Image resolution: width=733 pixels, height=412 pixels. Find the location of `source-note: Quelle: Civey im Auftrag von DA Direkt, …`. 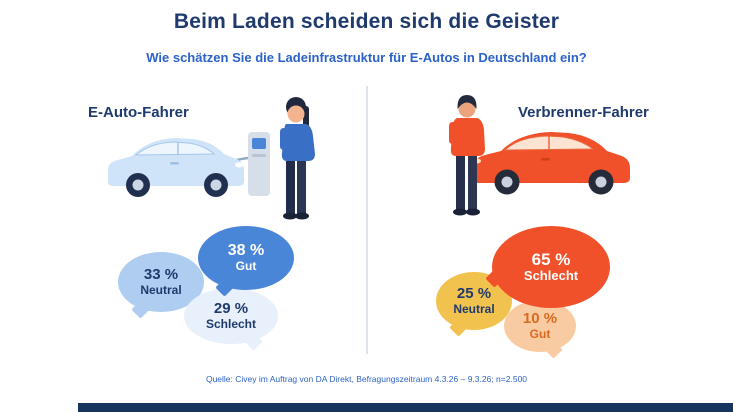

source-note: Quelle: Civey im Auftrag von DA Direkt, … is located at coordinates (366, 379).